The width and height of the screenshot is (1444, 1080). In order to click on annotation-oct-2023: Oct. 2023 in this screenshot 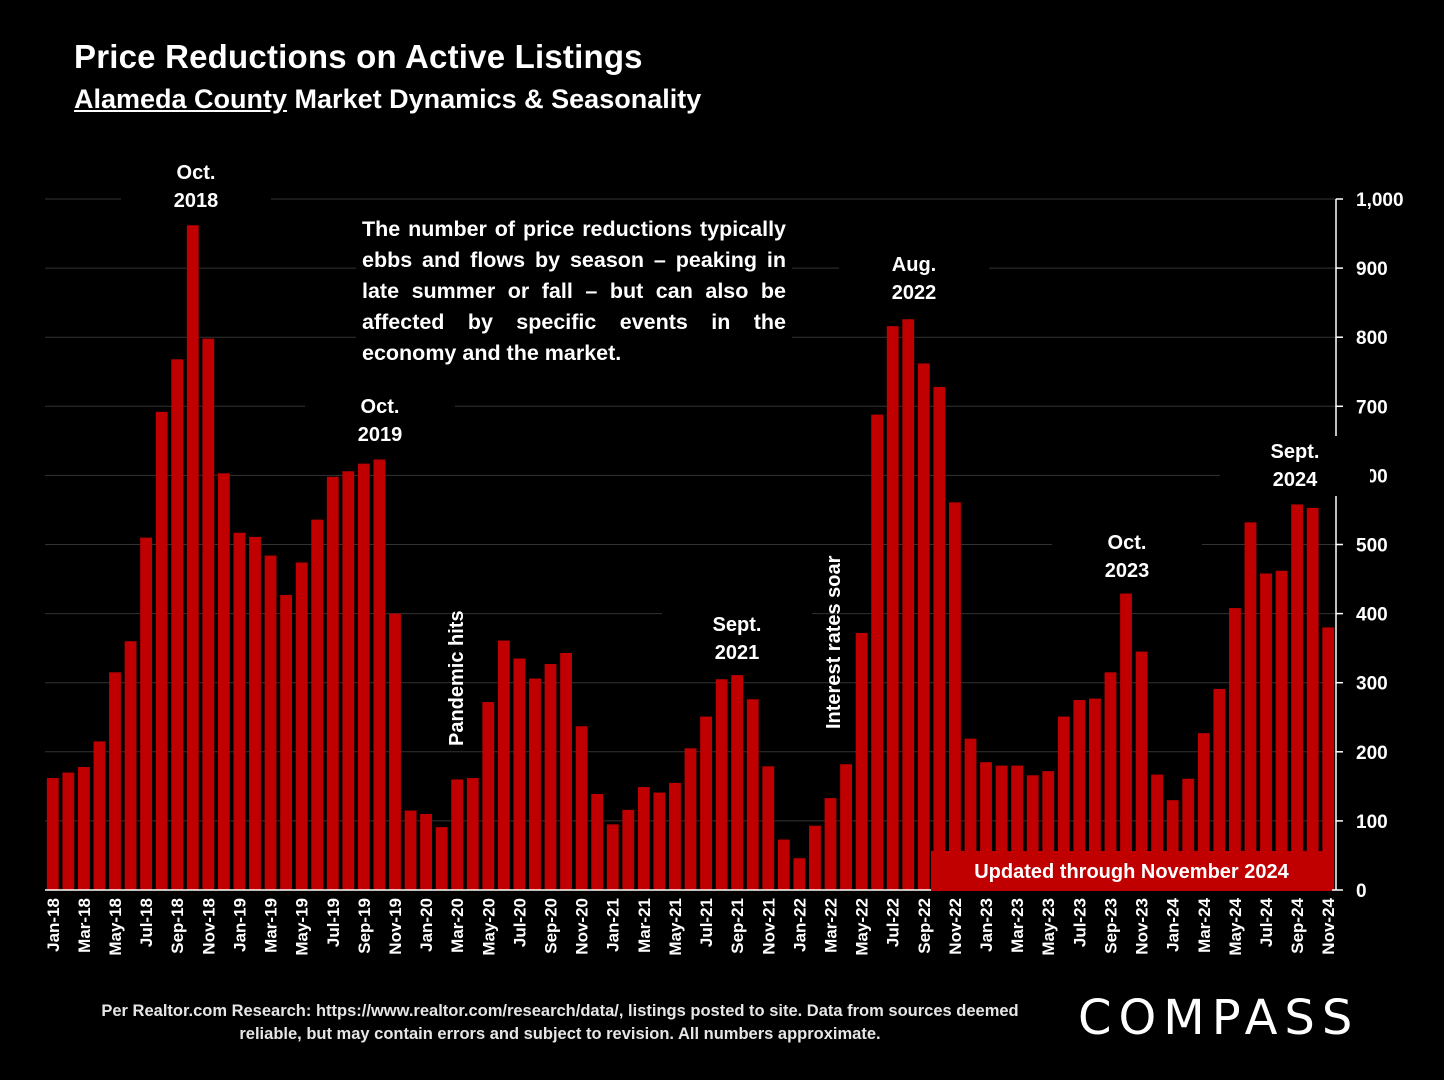, I will do `click(1127, 557)`.